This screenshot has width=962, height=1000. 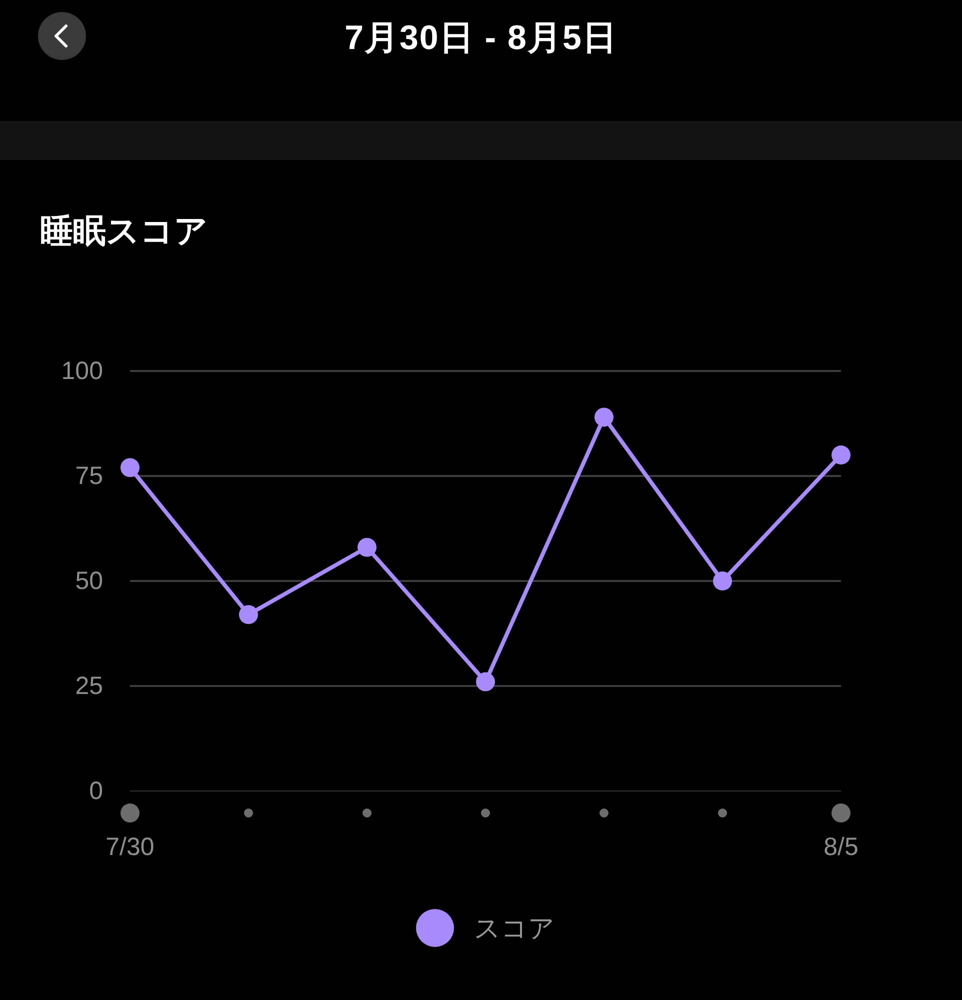 What do you see at coordinates (96, 791) in the screenshot?
I see `ytick-label: 0` at bounding box center [96, 791].